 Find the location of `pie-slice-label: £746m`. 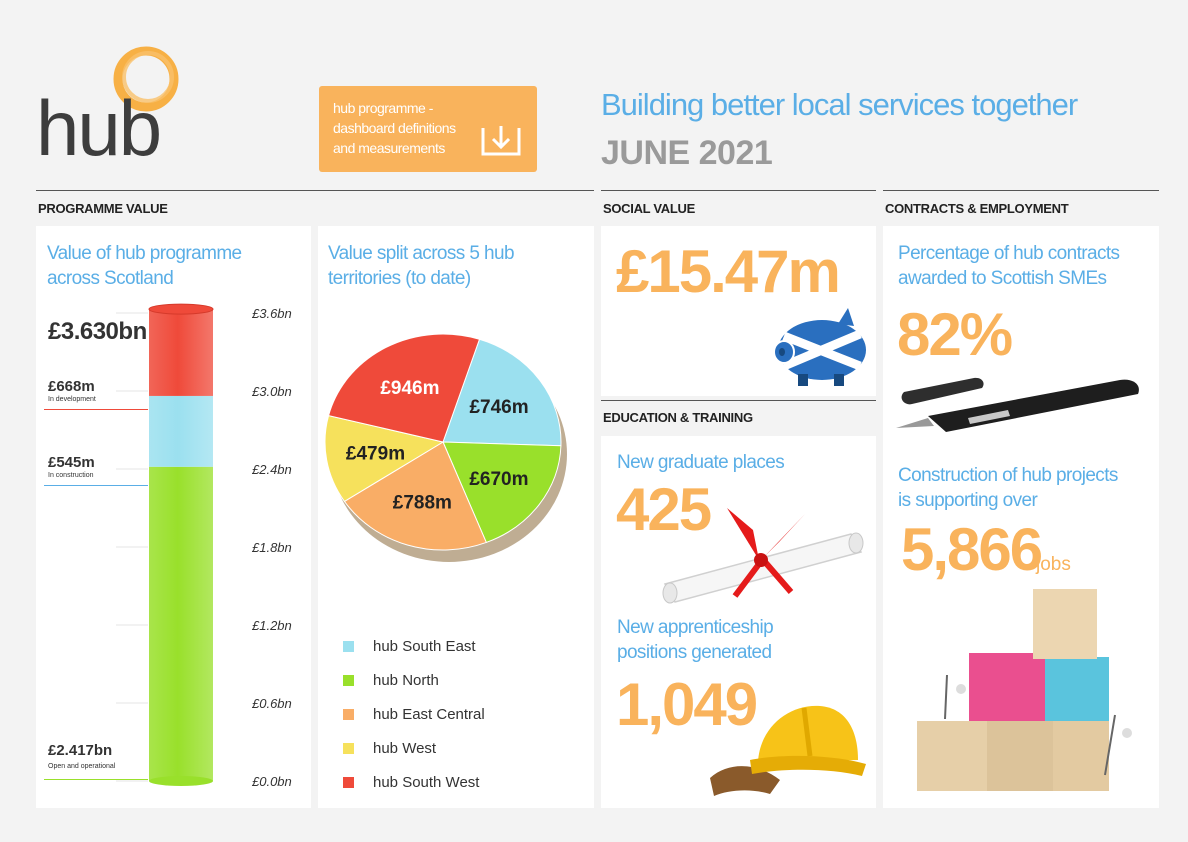

pie-slice-label: £746m is located at coordinates (498, 407).